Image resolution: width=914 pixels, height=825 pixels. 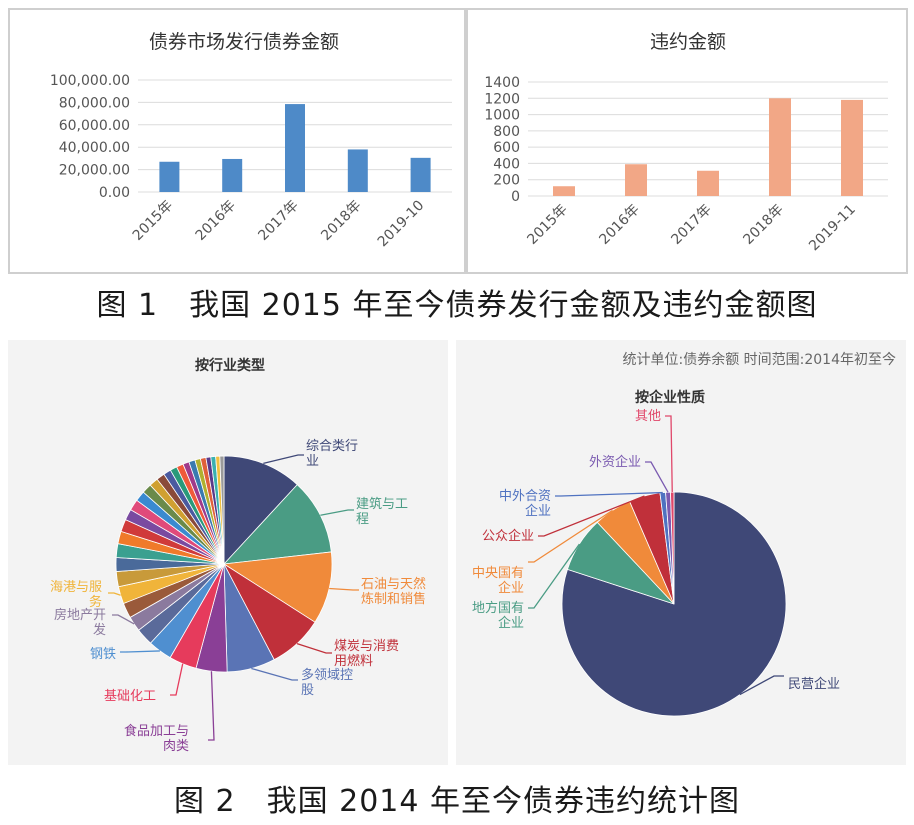 I want to click on y-tick-label: 80,000.00, so click(x=94, y=103).